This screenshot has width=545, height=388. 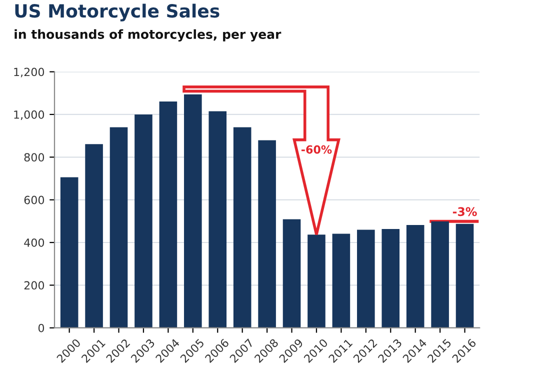 What do you see at coordinates (34, 242) in the screenshot?
I see `y-tick-label: 400` at bounding box center [34, 242].